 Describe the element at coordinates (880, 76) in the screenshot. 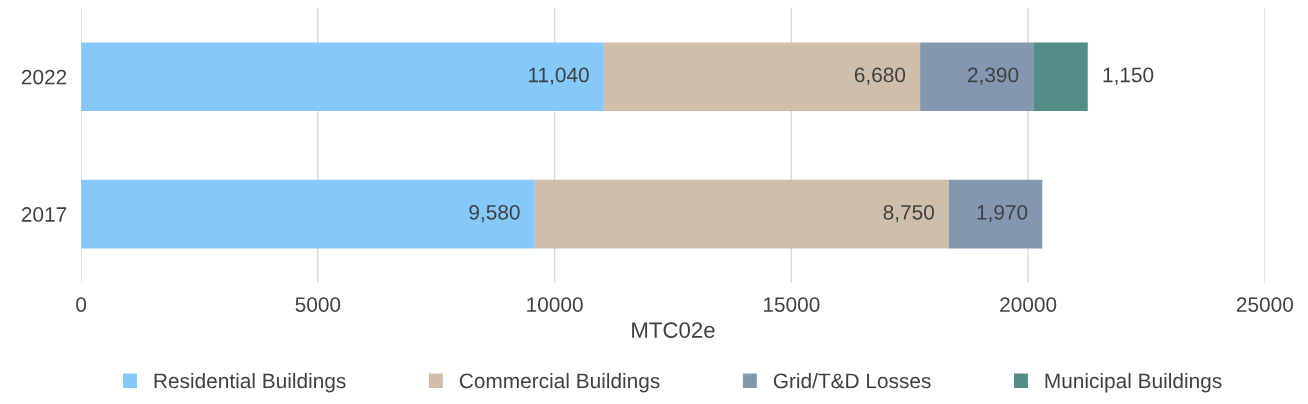

I see `data-label: 6,680` at that location.